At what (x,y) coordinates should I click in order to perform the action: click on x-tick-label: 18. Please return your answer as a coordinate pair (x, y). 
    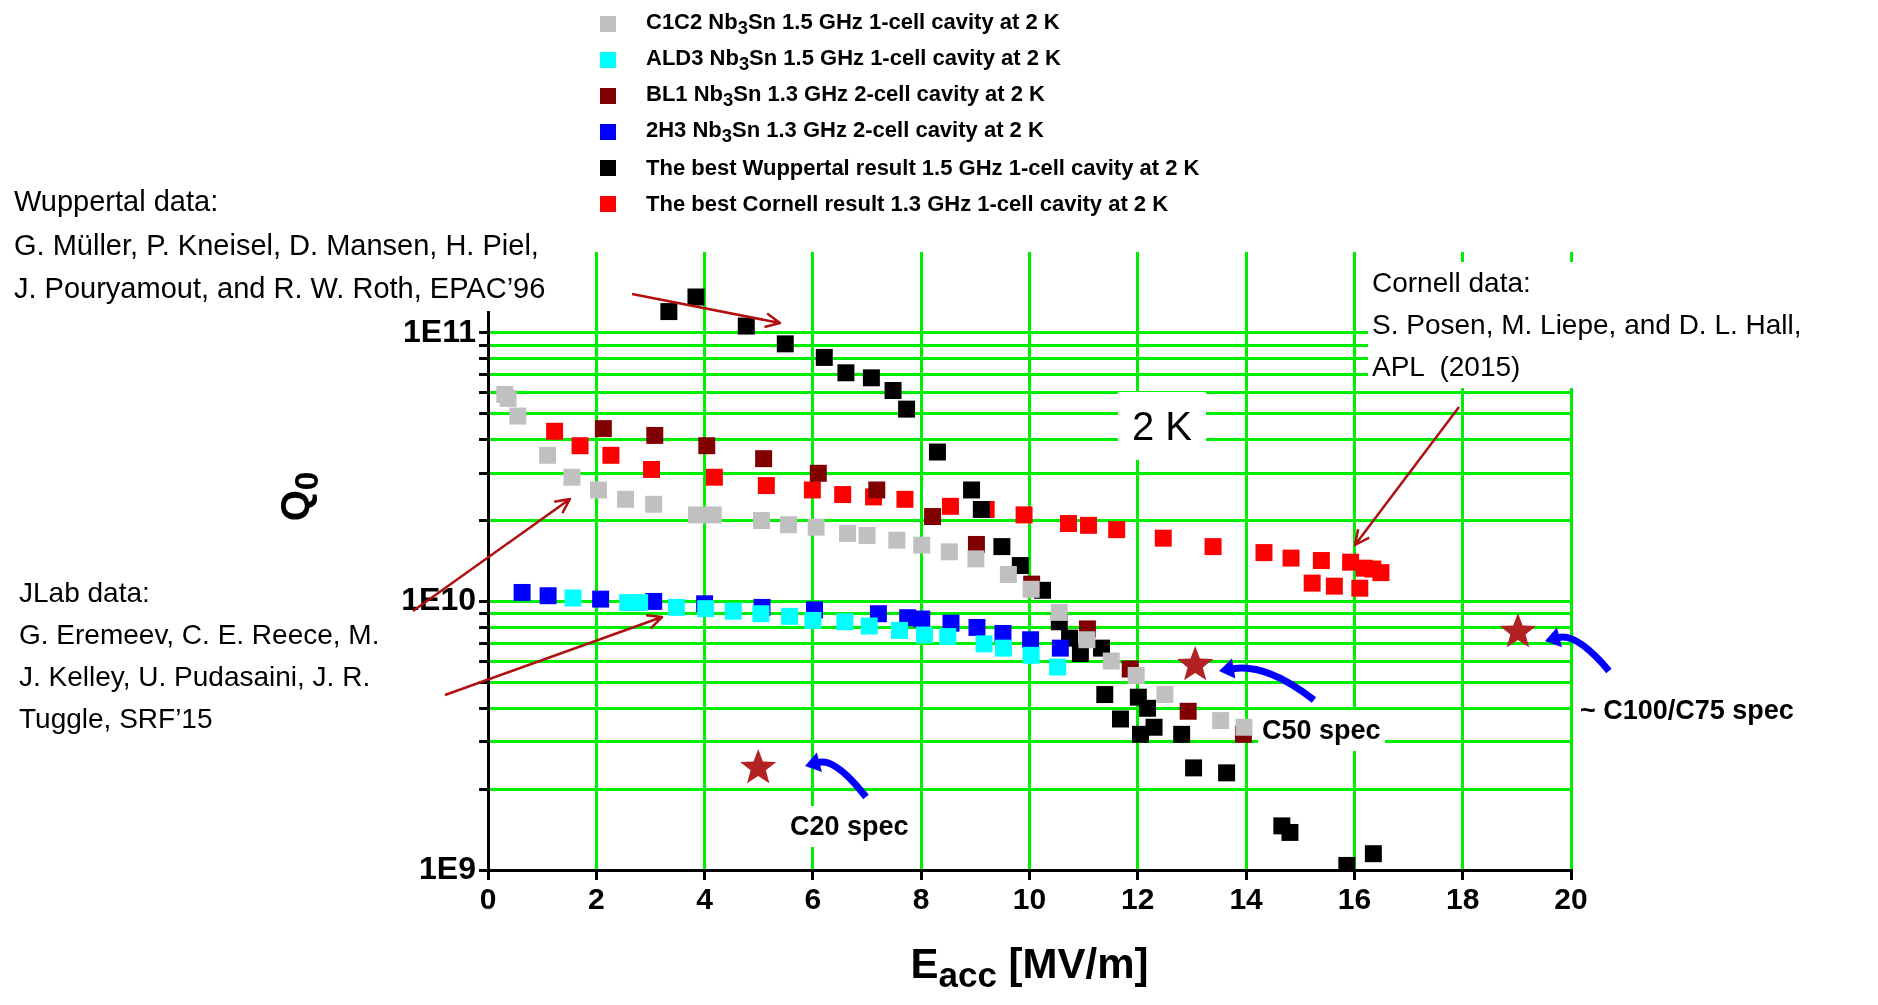
    Looking at the image, I should click on (1463, 899).